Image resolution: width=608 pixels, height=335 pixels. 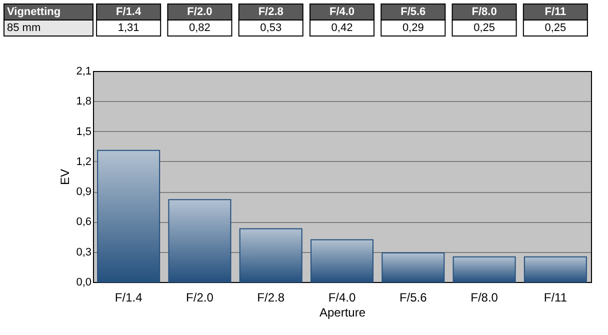 I want to click on y-tick-label: 0,9, so click(x=84, y=192).